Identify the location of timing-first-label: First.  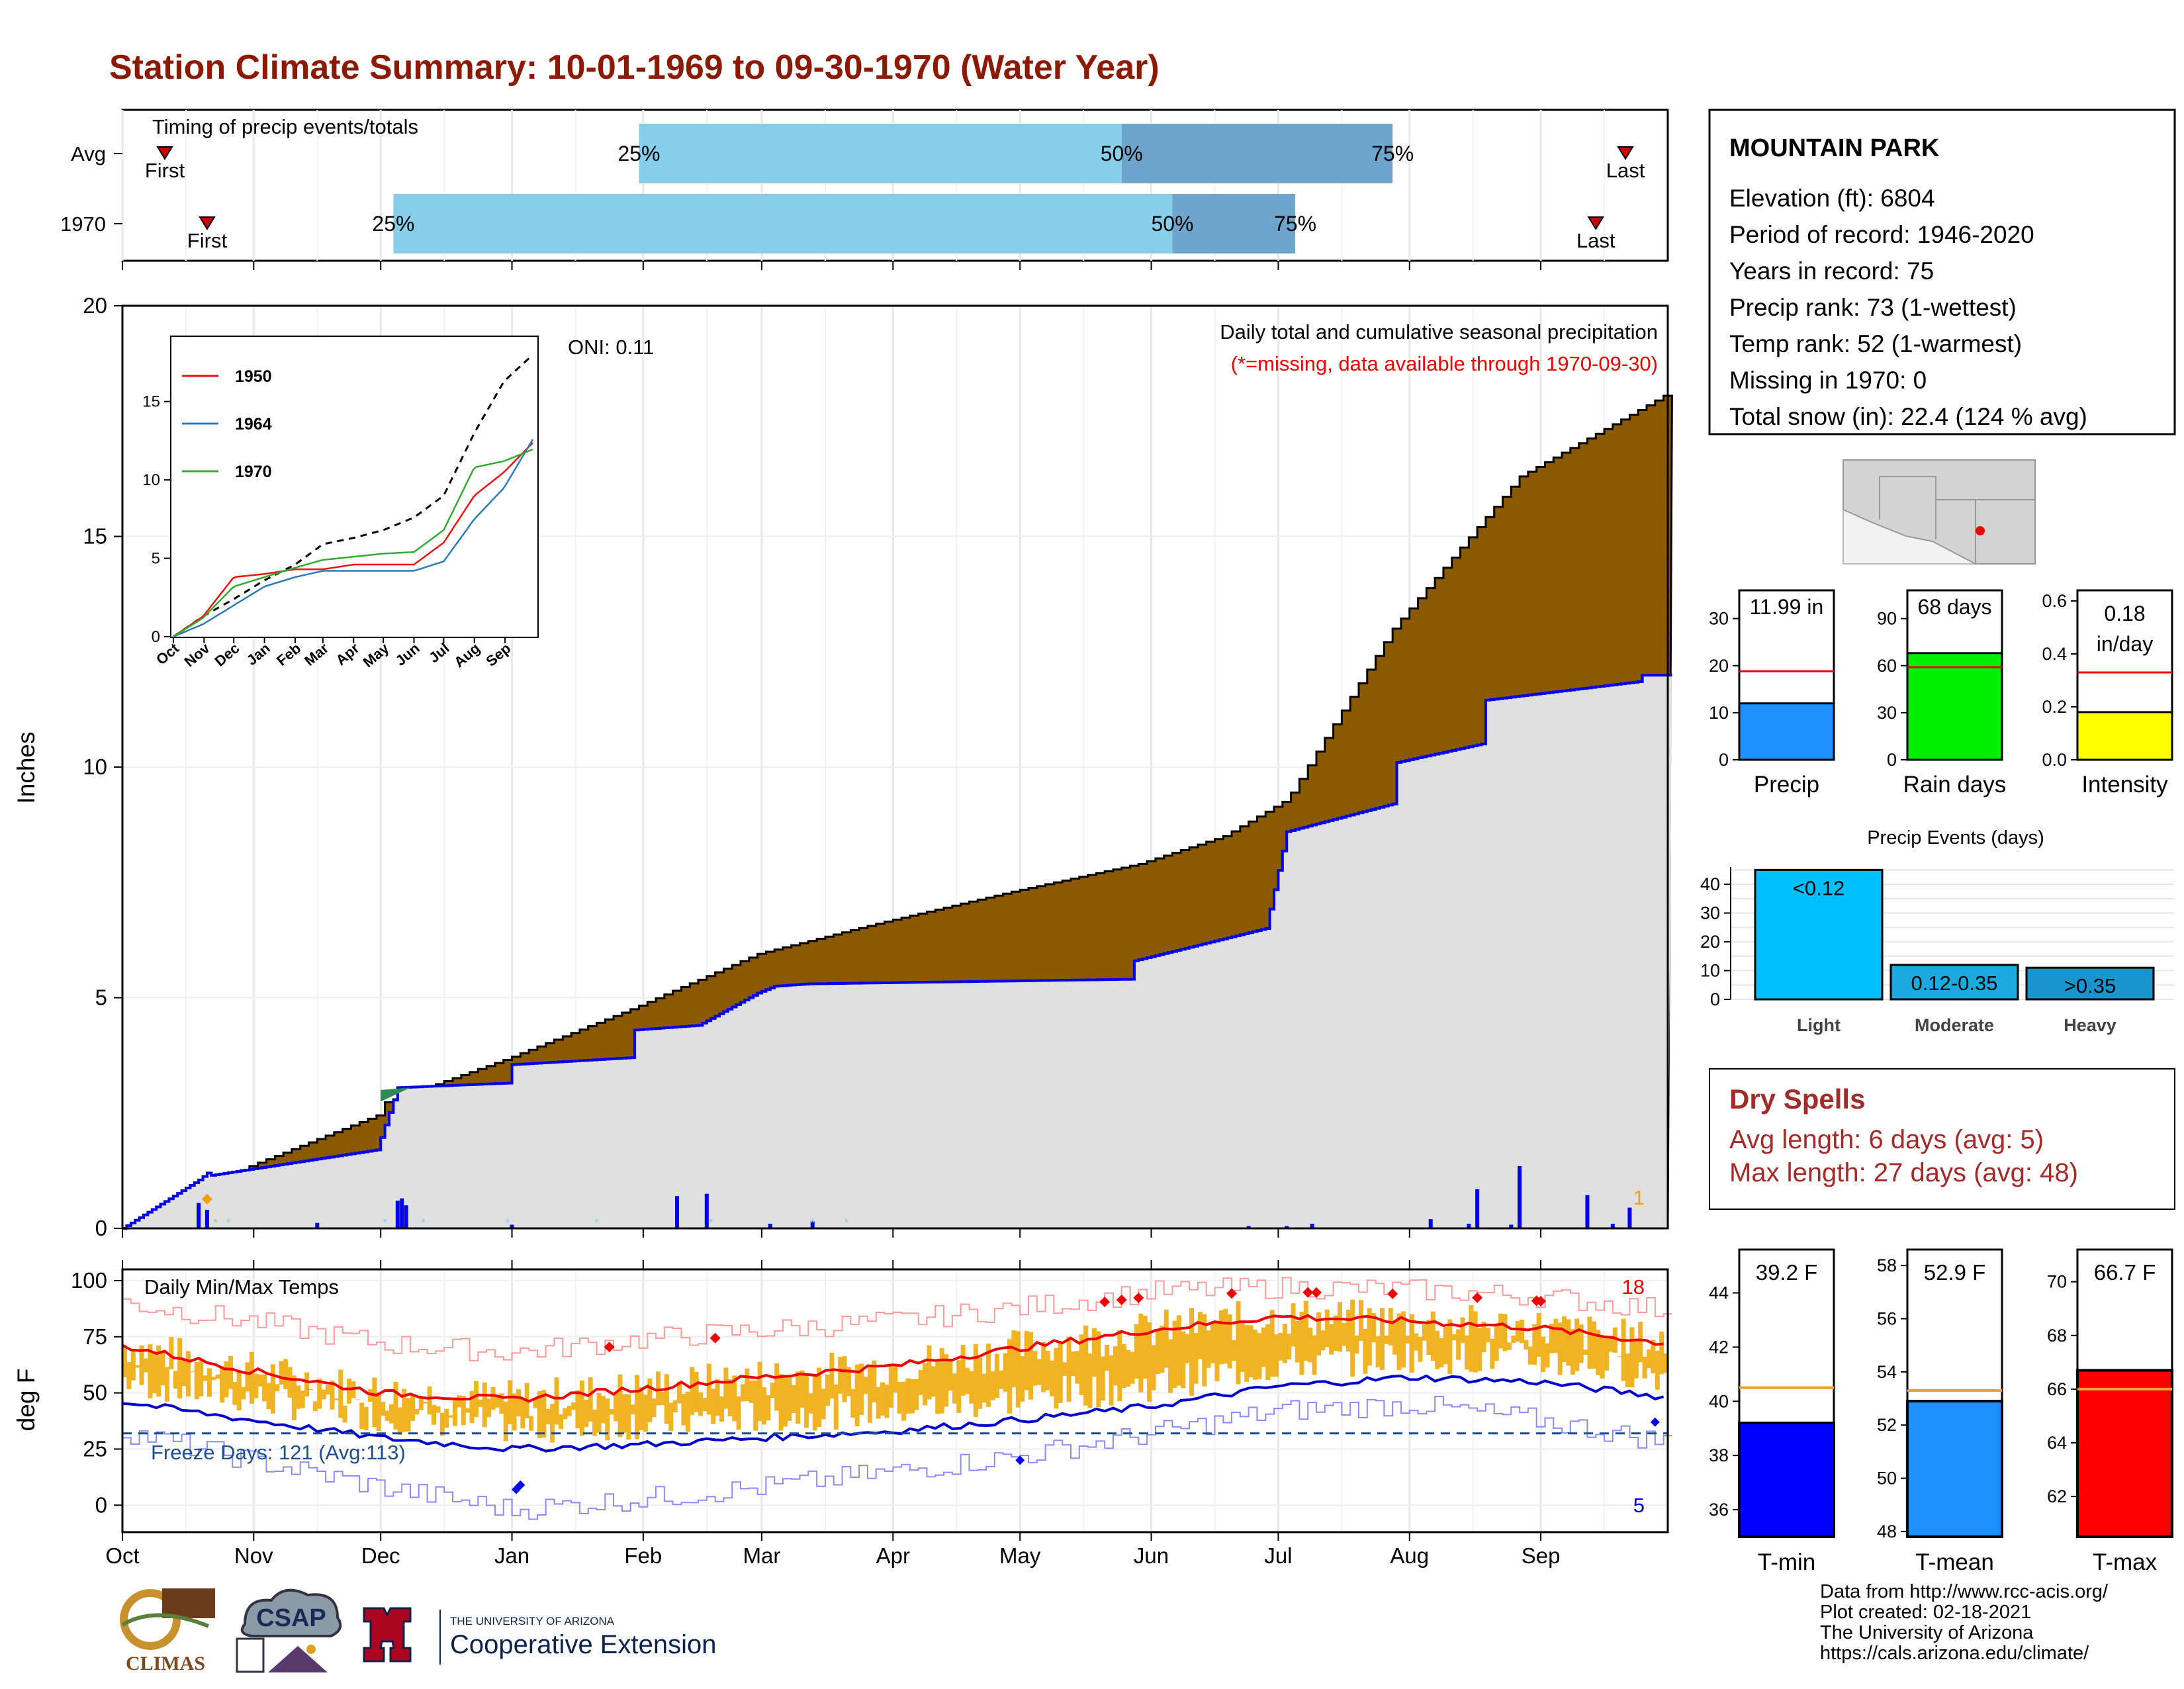
(208, 240).